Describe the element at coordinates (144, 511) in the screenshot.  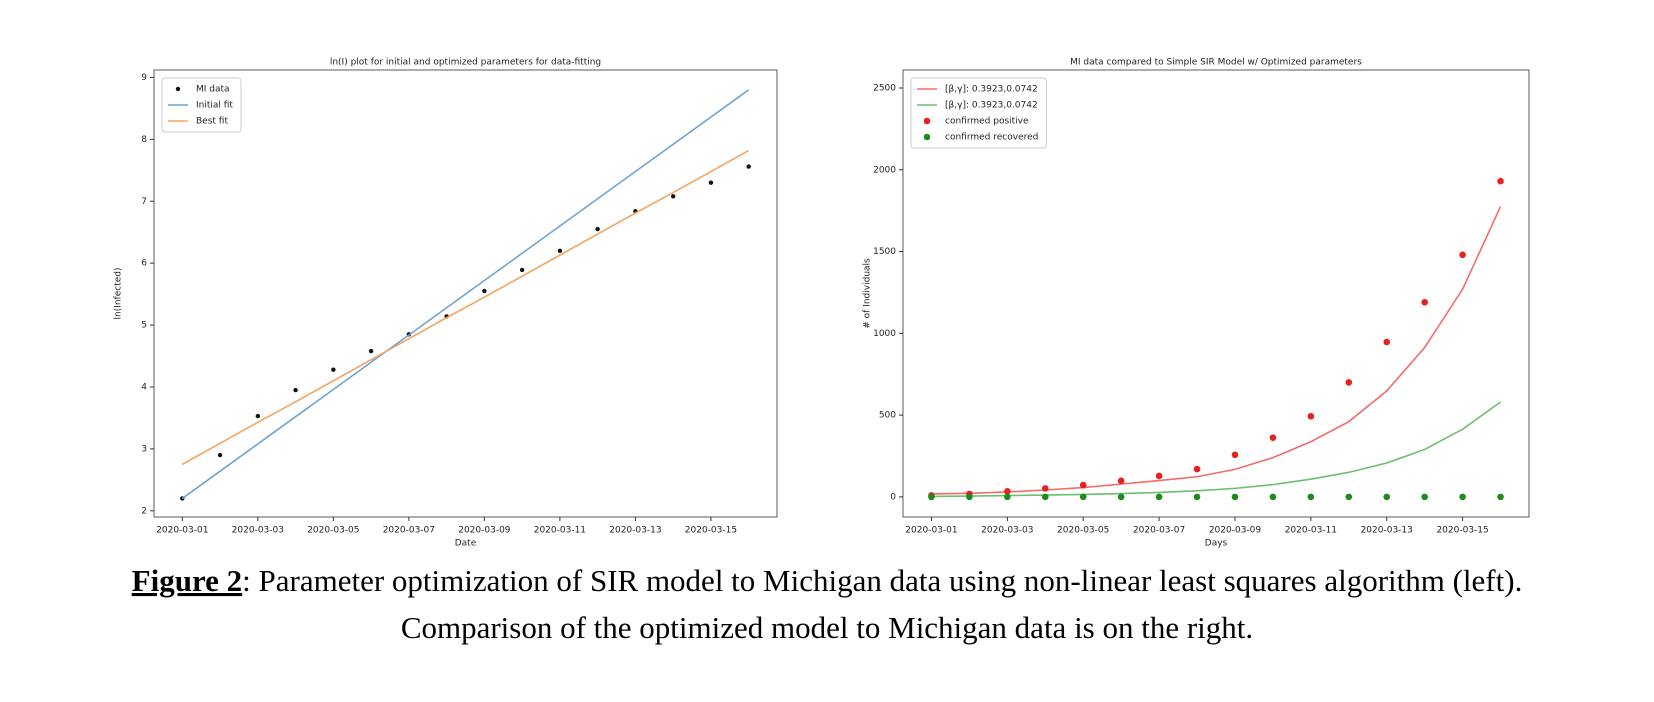
I see `y-tick-label: 2` at that location.